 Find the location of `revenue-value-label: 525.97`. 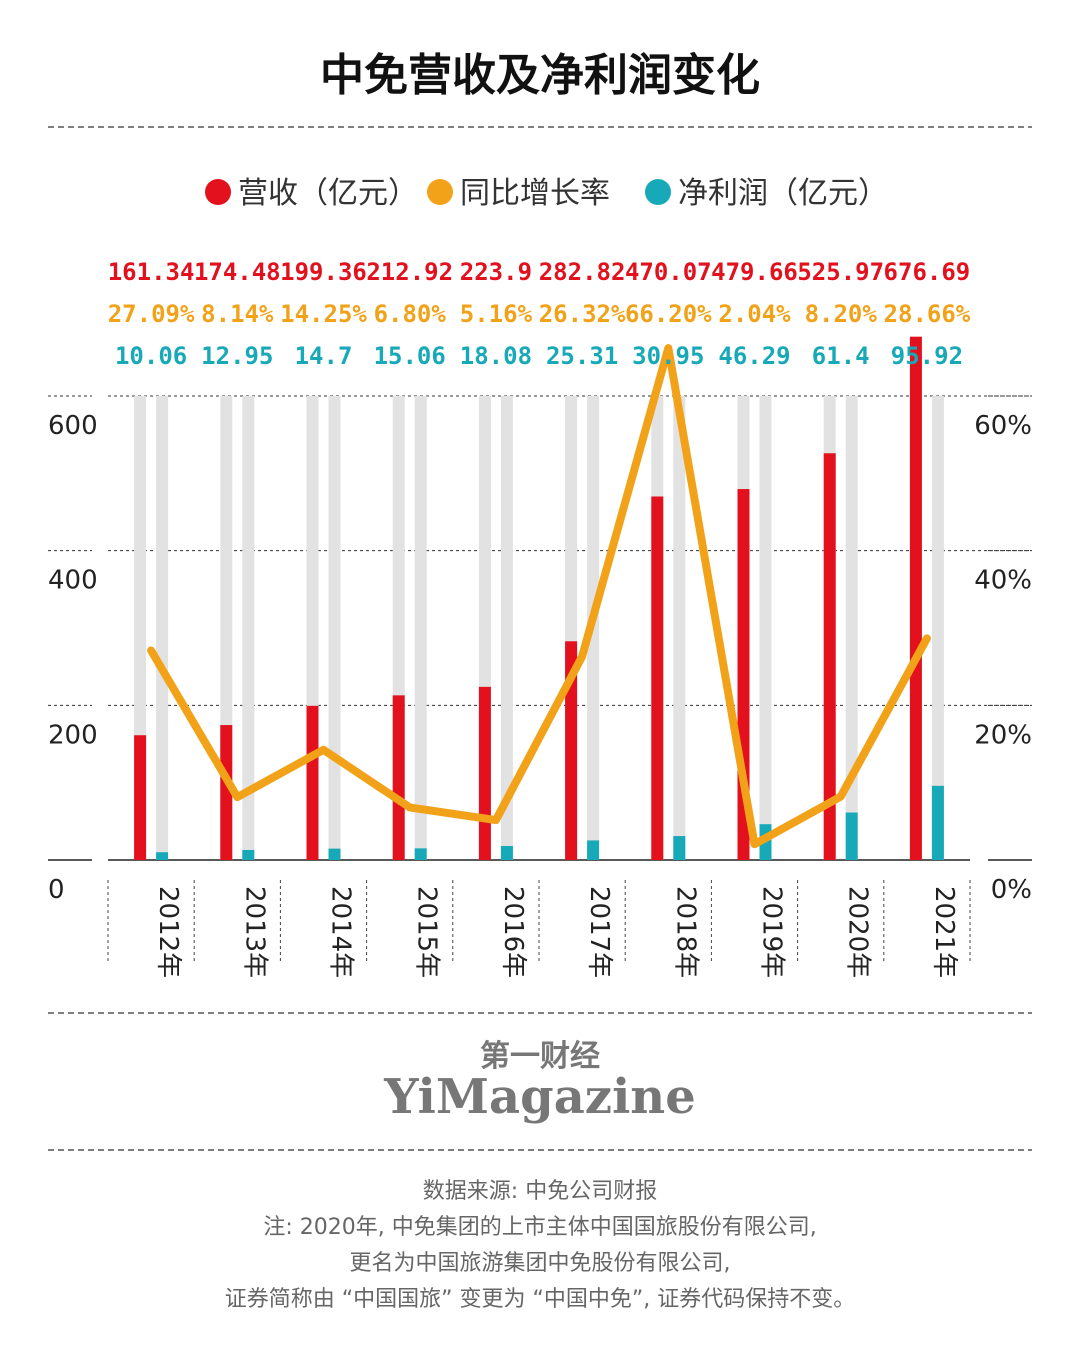

revenue-value-label: 525.97 is located at coordinates (840, 272).